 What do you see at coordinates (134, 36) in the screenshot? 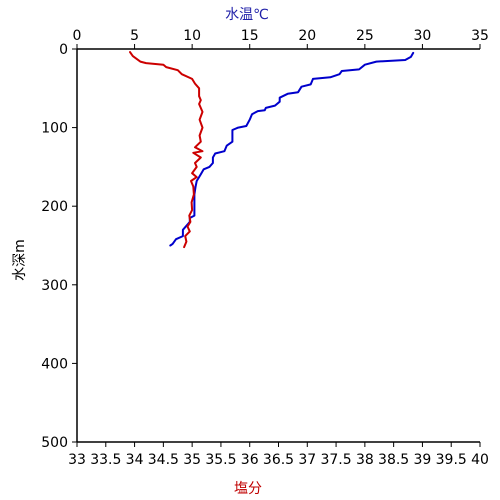
I see `x-top-tick-label: 5` at bounding box center [134, 36].